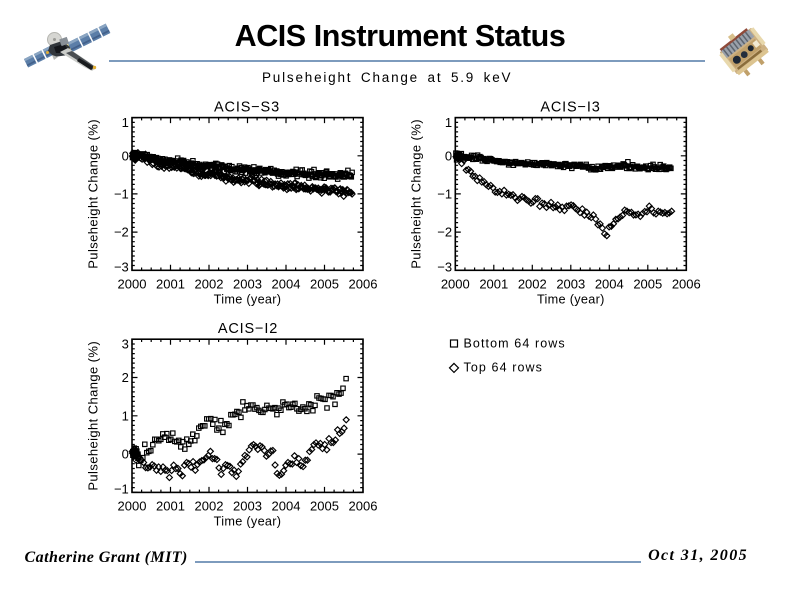 This screenshot has height=612, width=792. What do you see at coordinates (504, 367) in the screenshot?
I see `svg-text: Top 64 rows` at bounding box center [504, 367].